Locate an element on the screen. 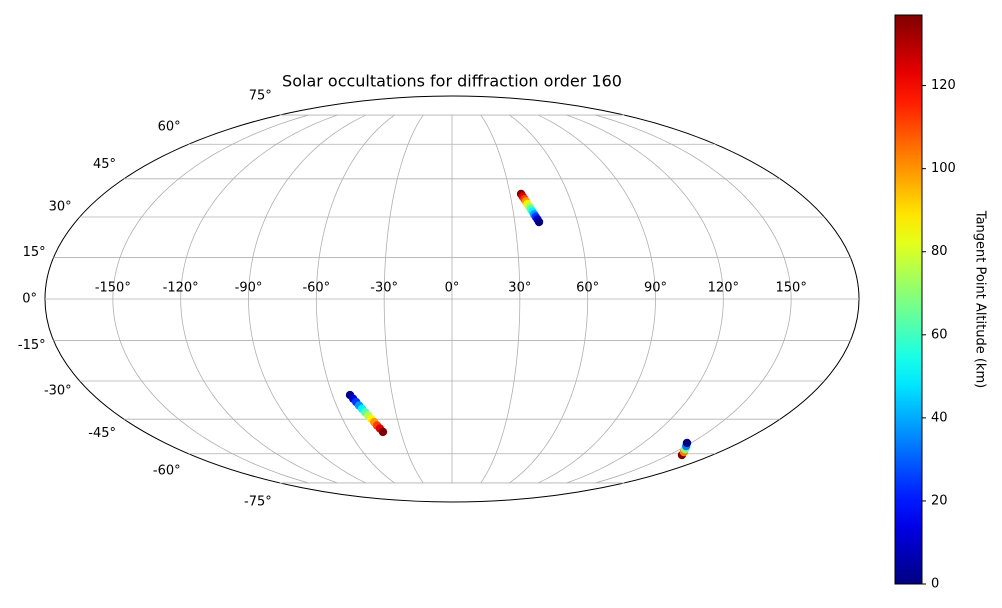 This screenshot has height=608, width=1002. colorbar-label: Tangent Point Altitude (km) is located at coordinates (980, 299).